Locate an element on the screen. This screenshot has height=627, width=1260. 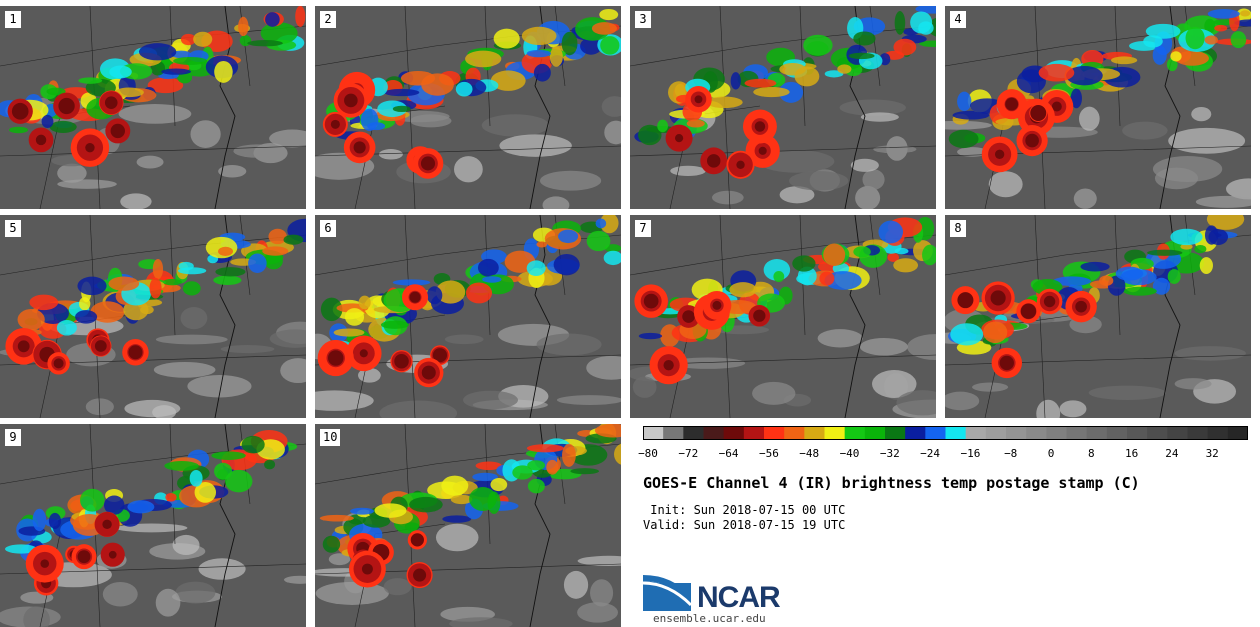
map-panel: 2 is located at coordinates (468, 107).